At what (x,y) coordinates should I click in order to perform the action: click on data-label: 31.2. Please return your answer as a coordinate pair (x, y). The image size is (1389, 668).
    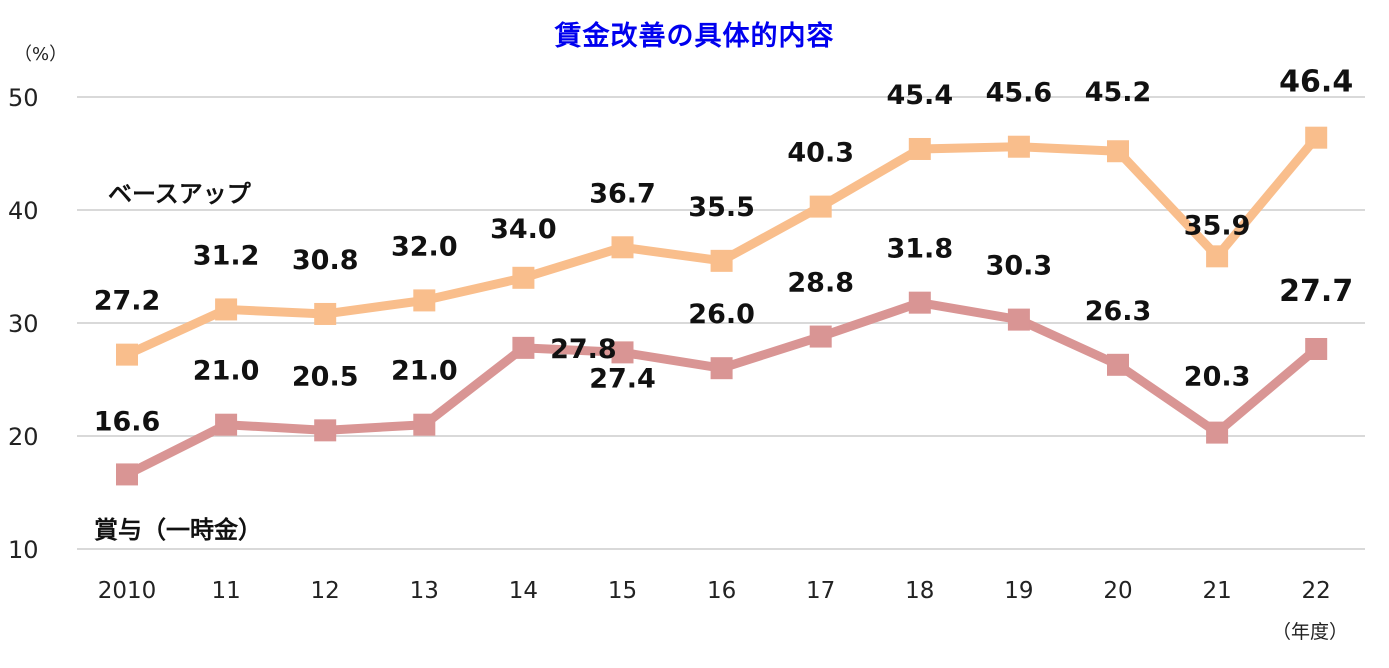
    Looking at the image, I should click on (226, 255).